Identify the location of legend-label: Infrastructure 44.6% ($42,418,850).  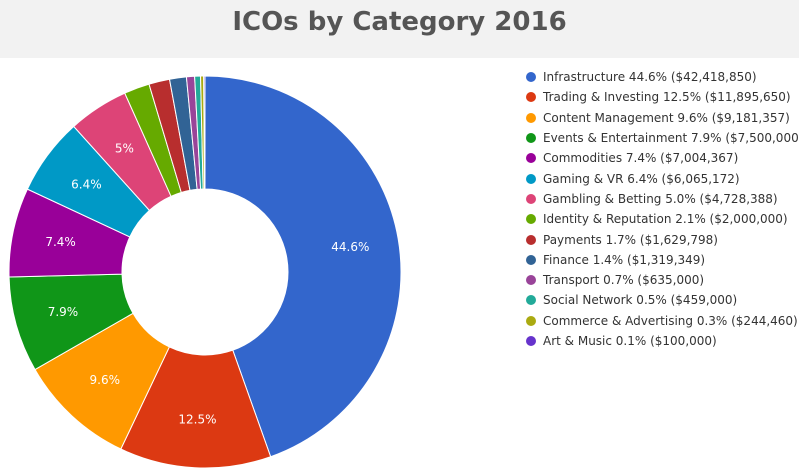
(650, 77).